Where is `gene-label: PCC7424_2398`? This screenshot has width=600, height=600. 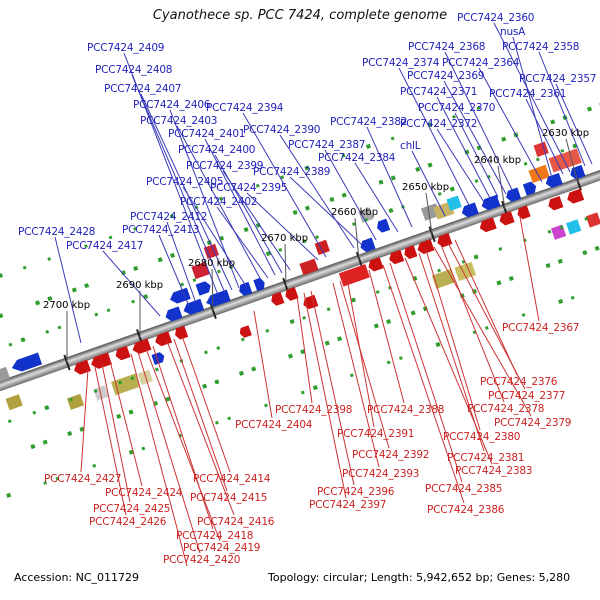
gene-label: PCC7424_2398 is located at coordinates (314, 410).